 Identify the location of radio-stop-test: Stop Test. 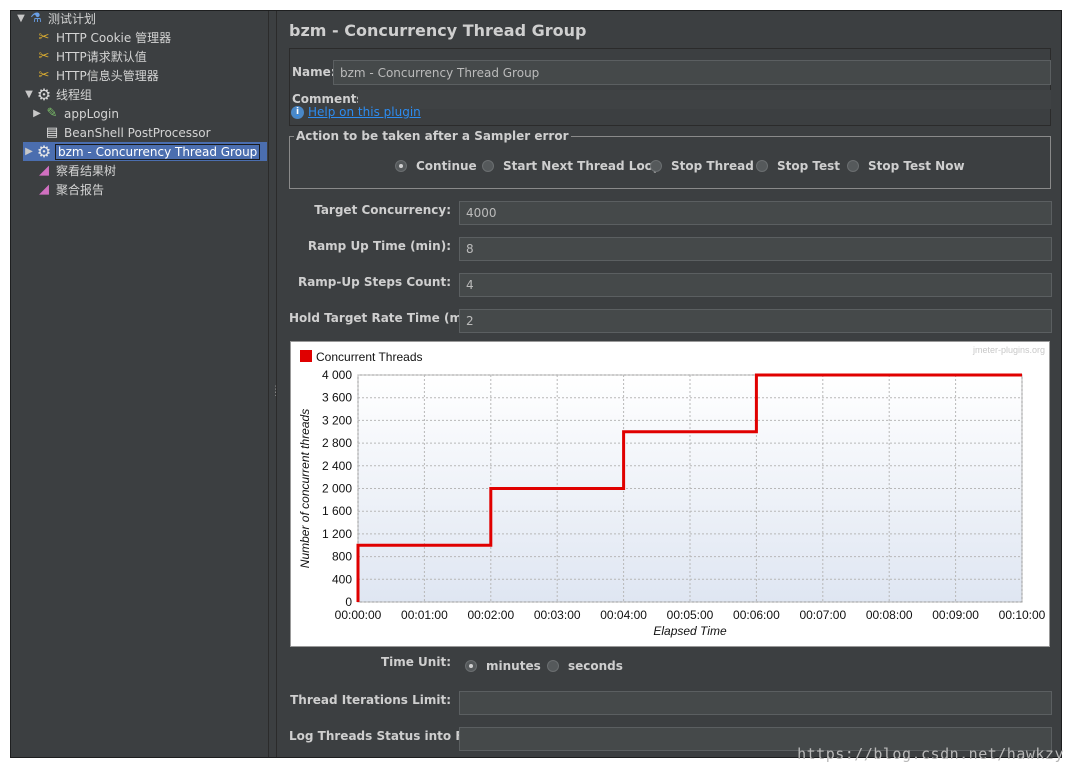
(798, 166).